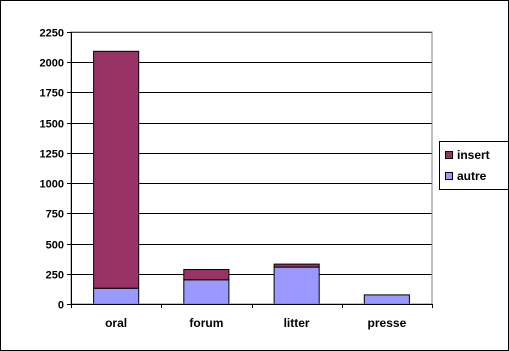  Describe the element at coordinates (387, 323) in the screenshot. I see `x-tick-label: presse` at that location.